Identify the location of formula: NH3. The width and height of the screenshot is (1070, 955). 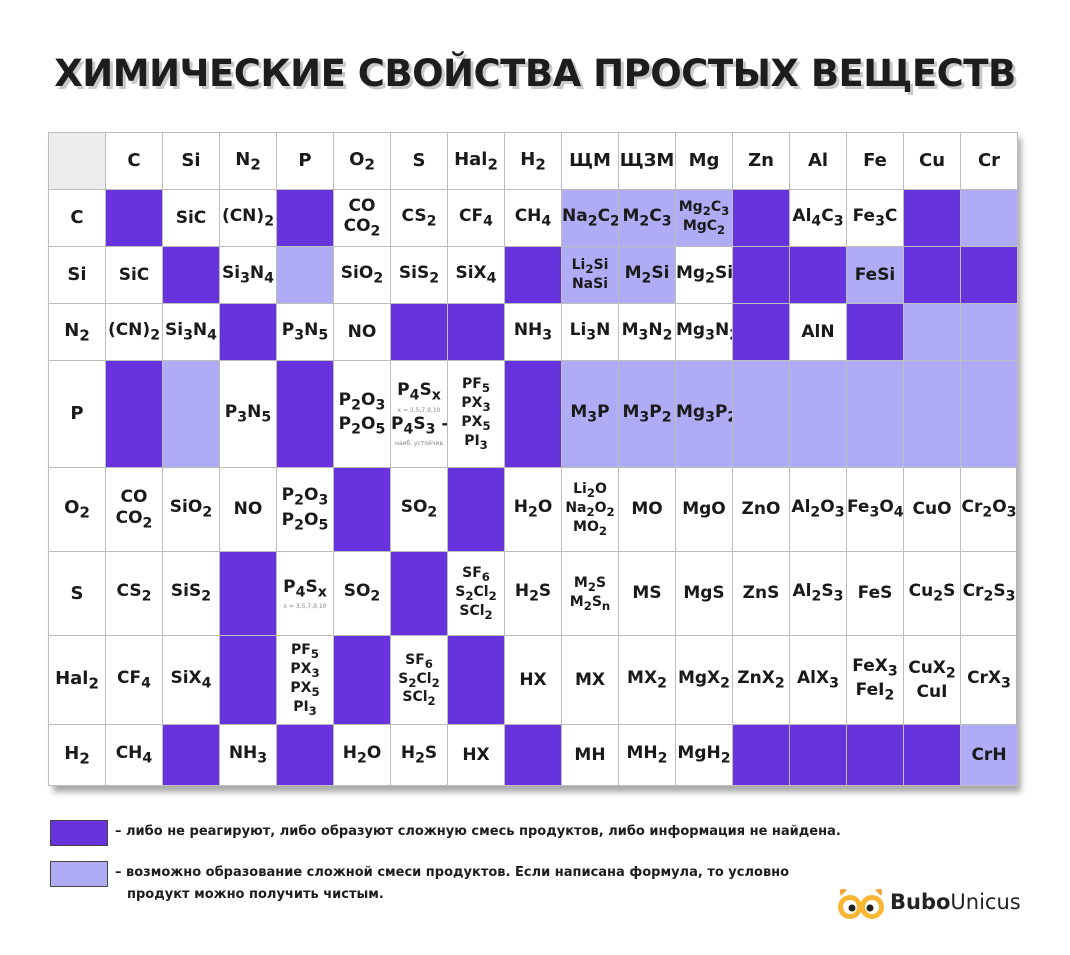
(248, 754).